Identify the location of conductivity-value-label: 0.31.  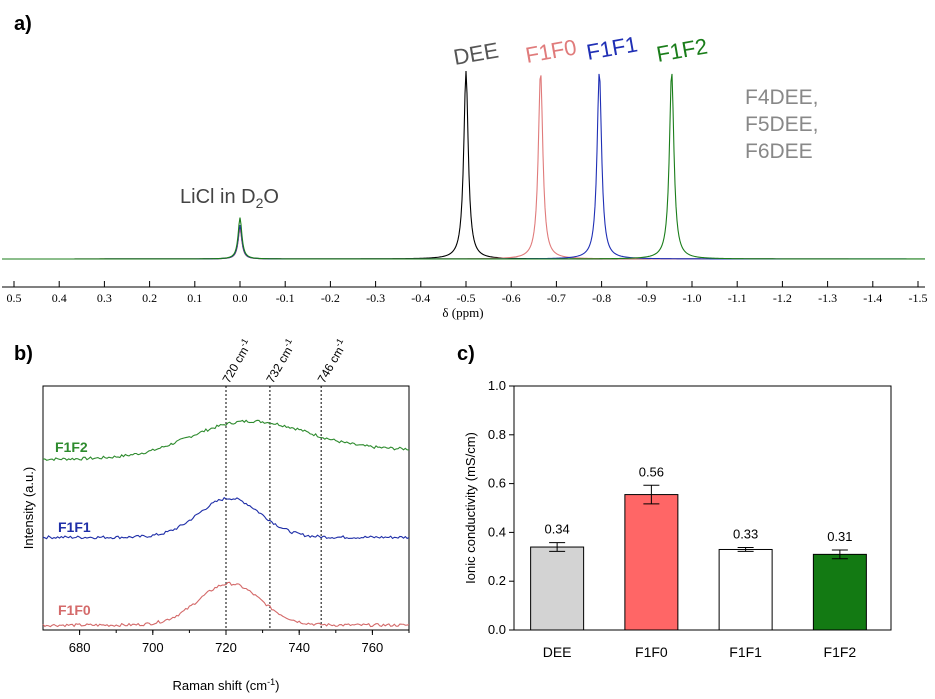
(839, 536).